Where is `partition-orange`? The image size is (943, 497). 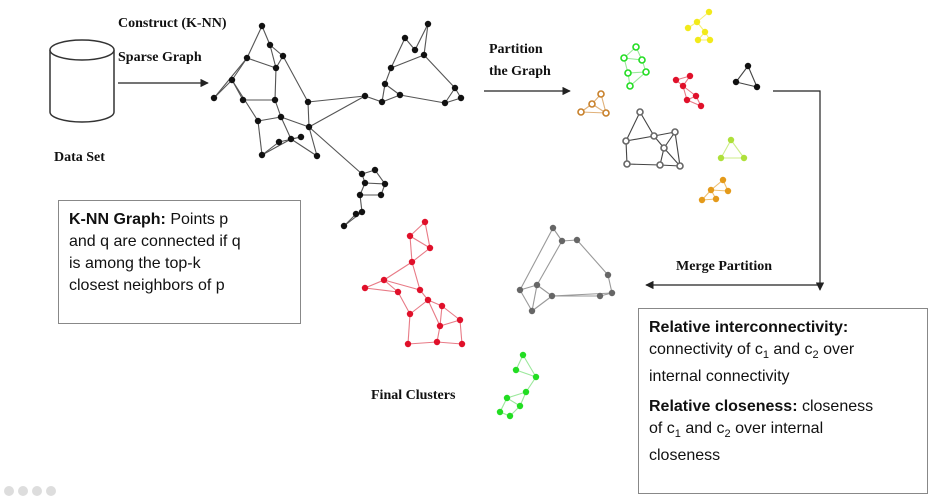 partition-orange is located at coordinates (715, 190).